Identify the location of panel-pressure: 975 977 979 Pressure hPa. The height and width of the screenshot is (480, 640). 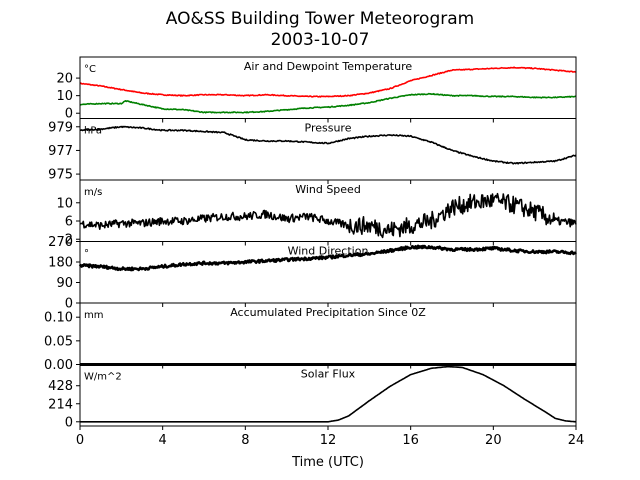
(312, 151).